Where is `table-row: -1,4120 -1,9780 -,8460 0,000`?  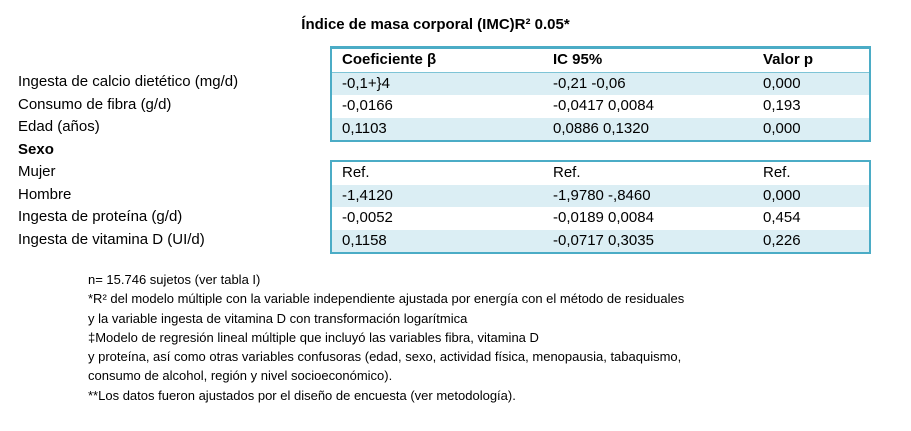
table-row: -1,4120 -1,9780 -,8460 0,000 is located at coordinates (600, 195).